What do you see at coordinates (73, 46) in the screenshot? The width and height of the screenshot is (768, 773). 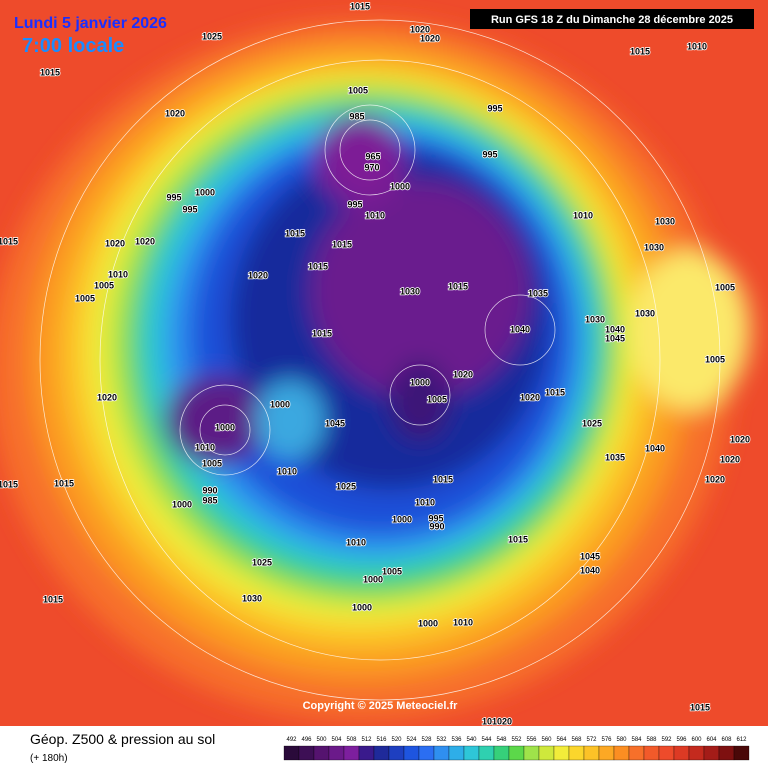 I see `forecast-time: 7:00 locale` at bounding box center [73, 46].